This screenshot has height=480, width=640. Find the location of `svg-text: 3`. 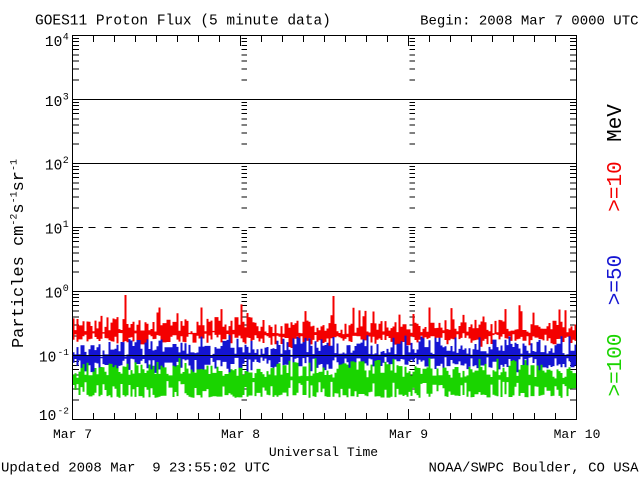

svg-text: 3 is located at coordinates (66, 97).